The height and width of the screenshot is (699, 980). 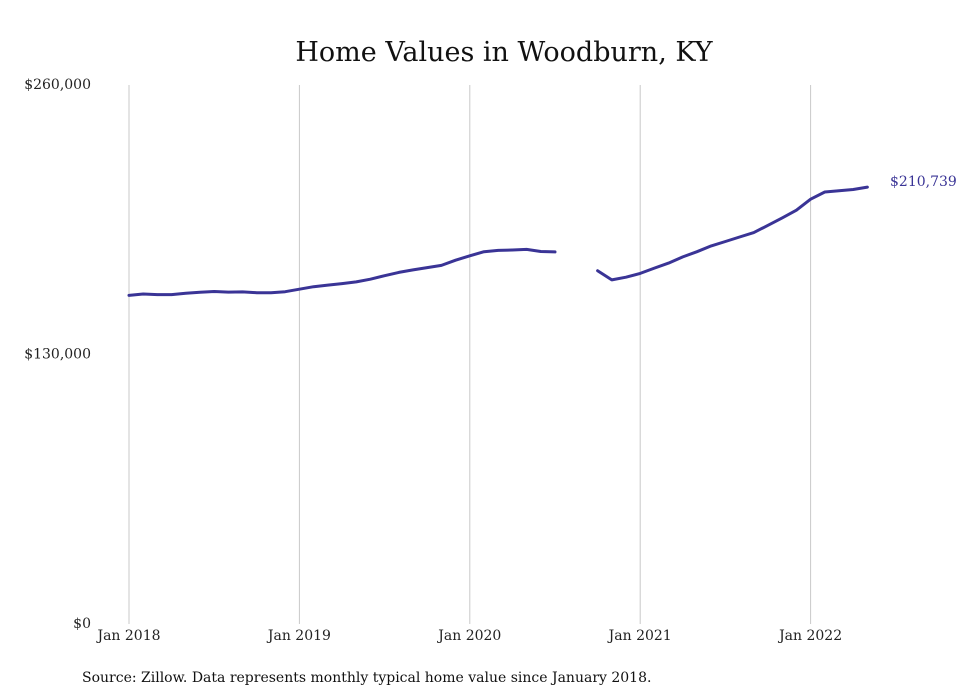 I want to click on end-value-label: $210,739, so click(x=923, y=182).